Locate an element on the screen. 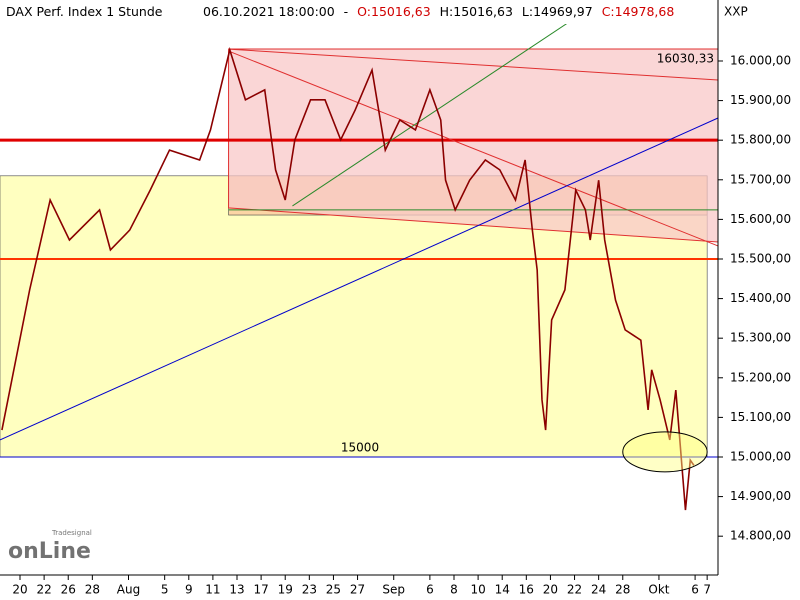 This screenshot has height=600, width=800. logo-name: onLine is located at coordinates (49, 551).